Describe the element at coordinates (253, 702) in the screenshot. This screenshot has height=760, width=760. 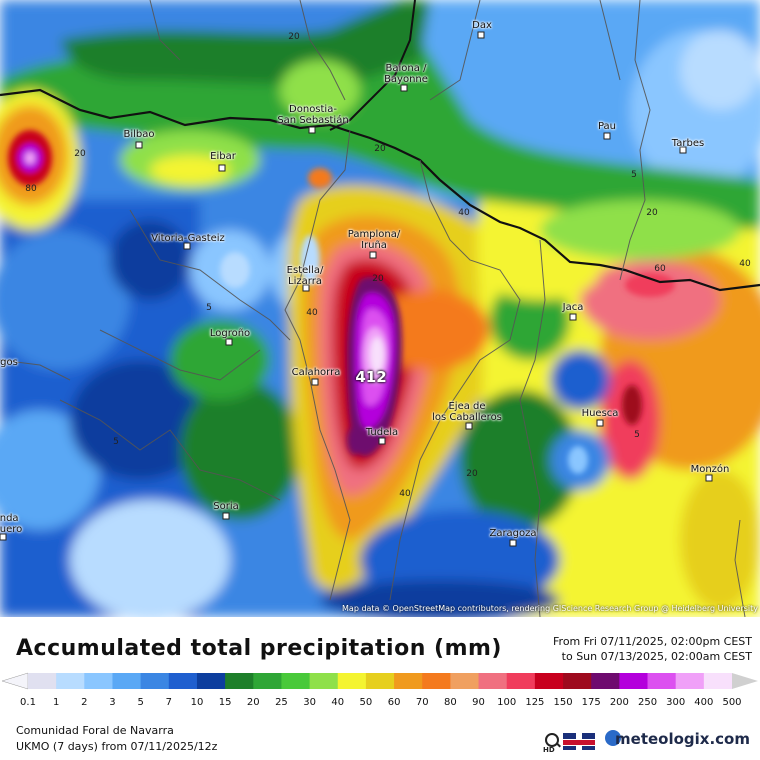
I see `legend-tick-label: 20` at that location.